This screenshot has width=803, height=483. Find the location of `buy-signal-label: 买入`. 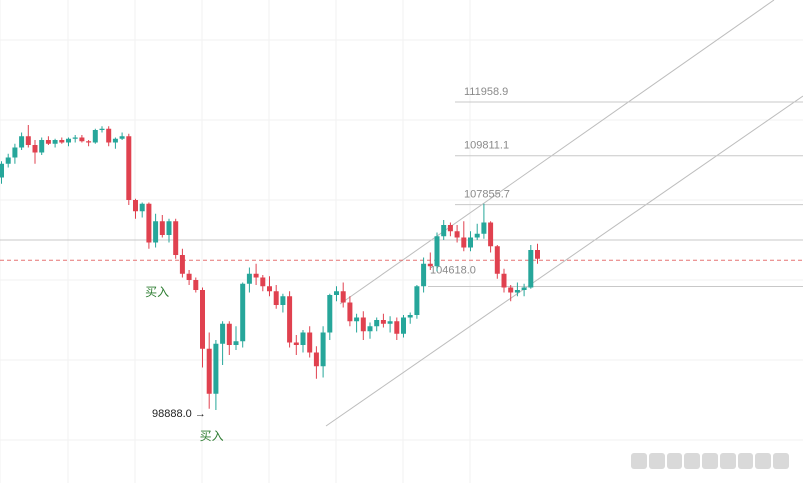

buy-signal-label: 买入 is located at coordinates (212, 436).